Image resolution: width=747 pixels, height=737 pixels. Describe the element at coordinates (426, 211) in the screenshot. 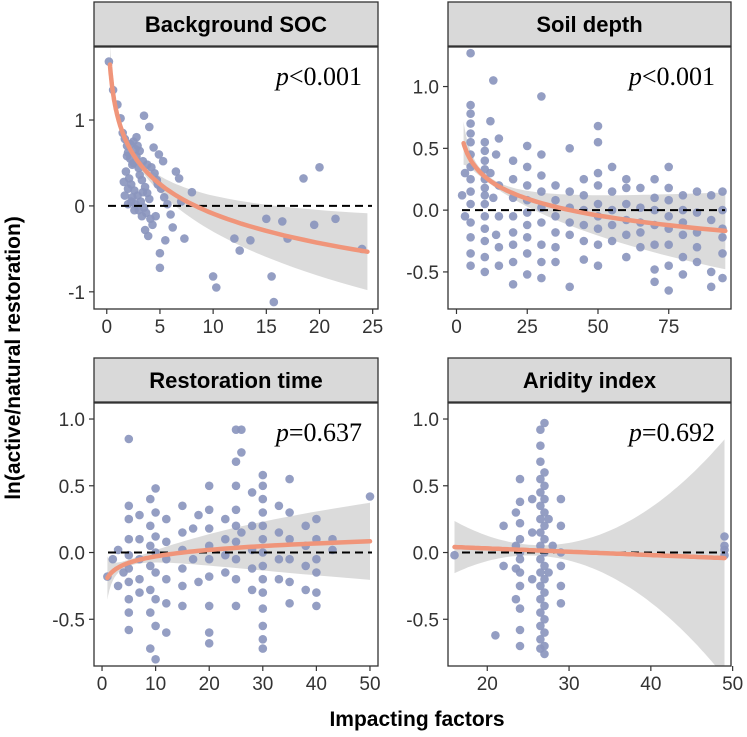

I see `y-tick-label: 0.0` at that location.